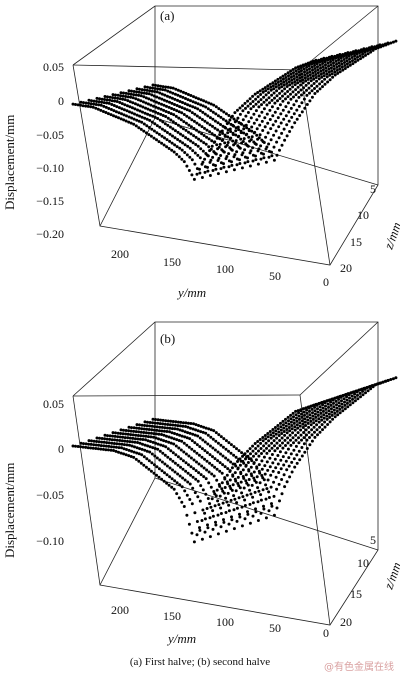  Describe the element at coordinates (373, 189) in the screenshot. I see `ztick-a-0: 5` at that location.